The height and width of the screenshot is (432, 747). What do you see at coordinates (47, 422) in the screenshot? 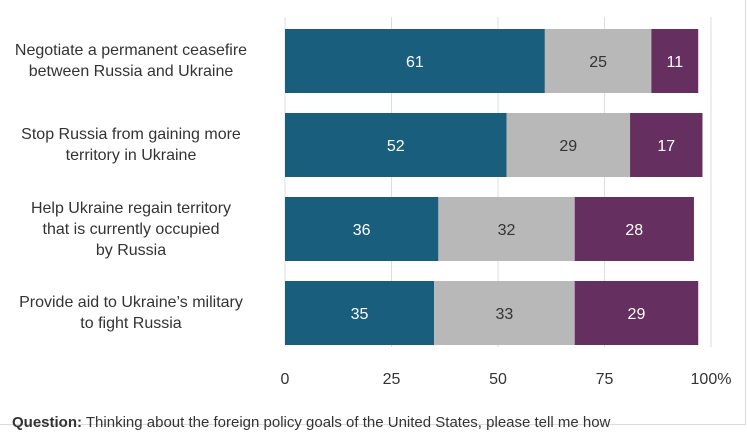
I see `question-prefix: Question:` at bounding box center [47, 422].